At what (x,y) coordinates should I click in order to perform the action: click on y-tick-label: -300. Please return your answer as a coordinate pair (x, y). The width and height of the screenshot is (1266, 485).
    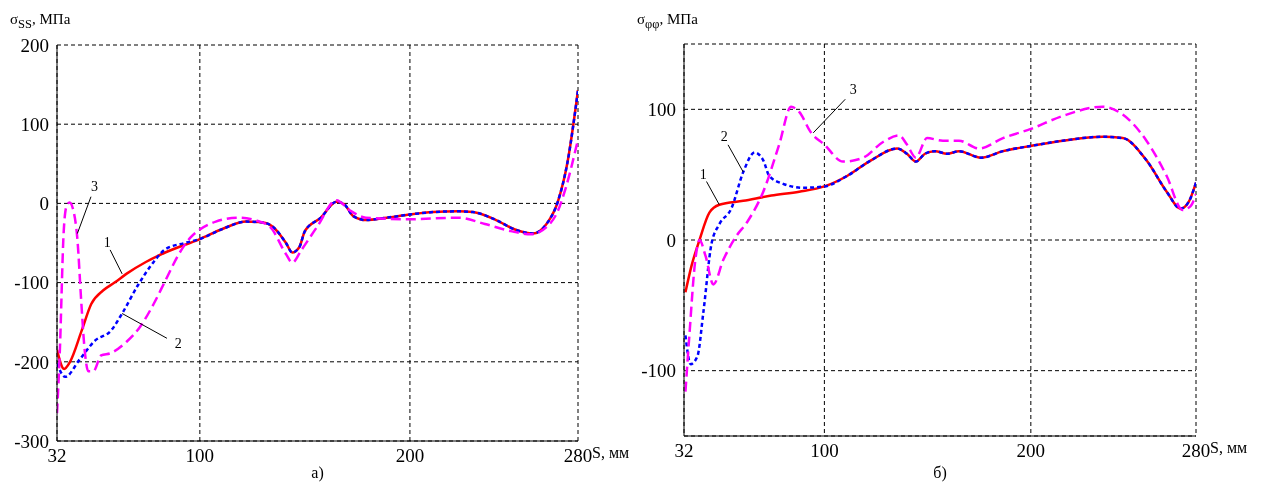
    Looking at the image, I should click on (31, 441).